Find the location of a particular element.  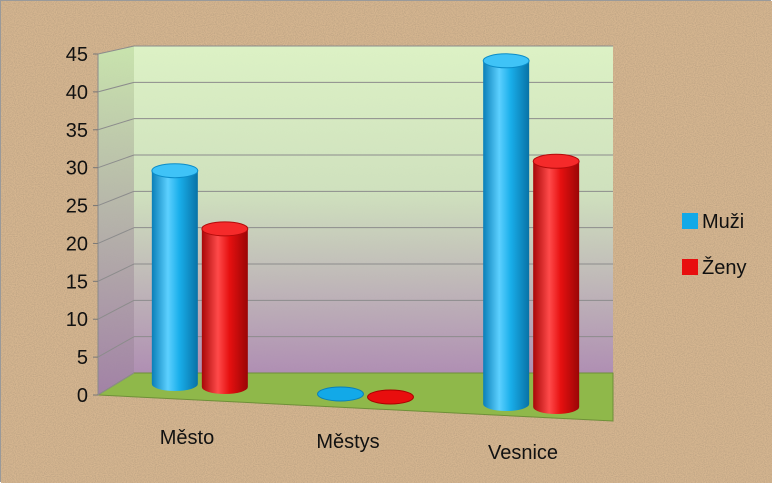

legend: Muži Ženy is located at coordinates (714, 245).